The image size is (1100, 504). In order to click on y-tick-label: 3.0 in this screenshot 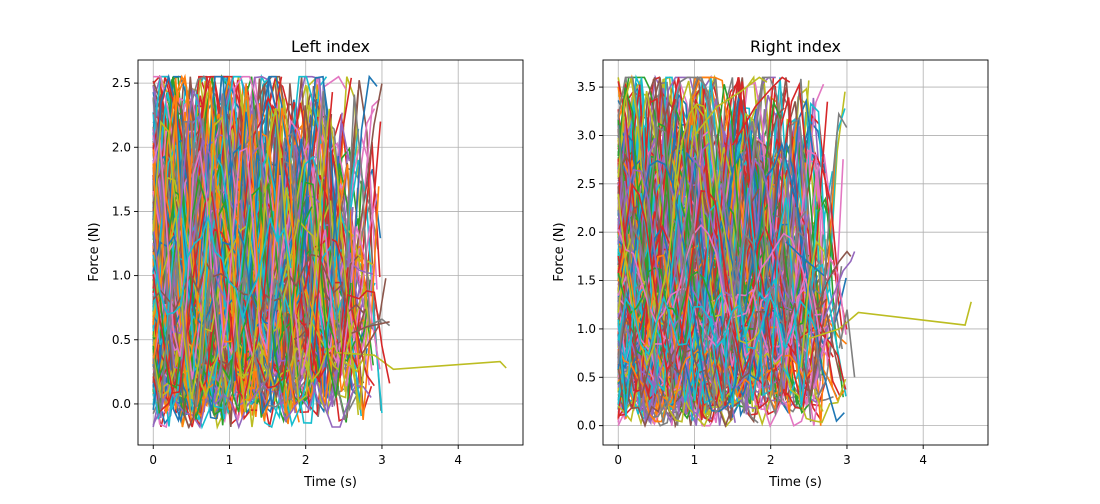, I will do `click(586, 135)`.